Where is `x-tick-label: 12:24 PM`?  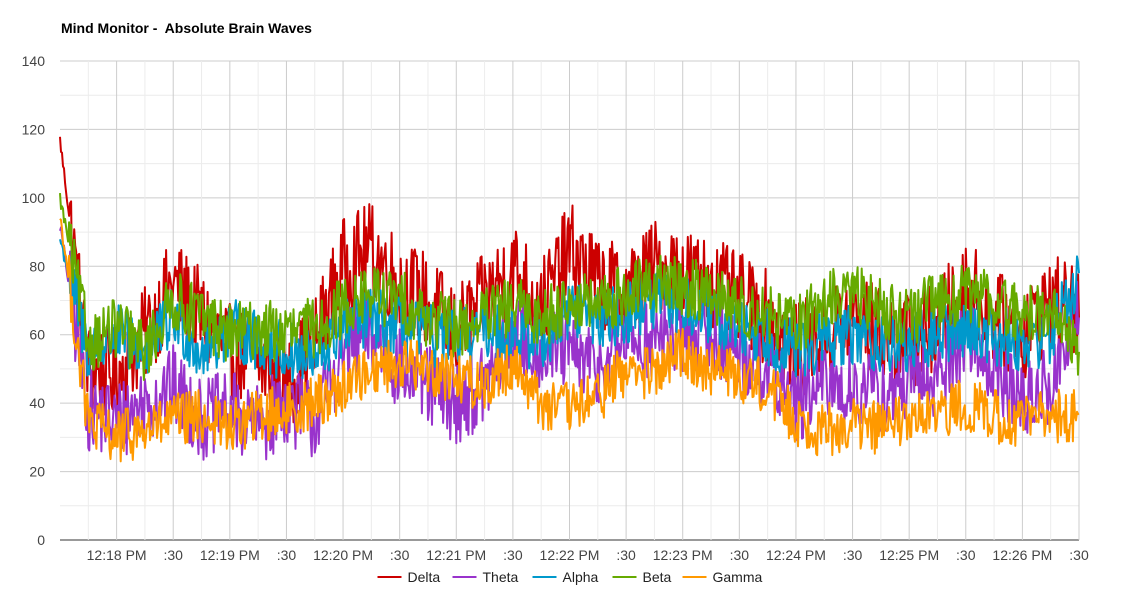 x-tick-label: 12:24 PM is located at coordinates (796, 555).